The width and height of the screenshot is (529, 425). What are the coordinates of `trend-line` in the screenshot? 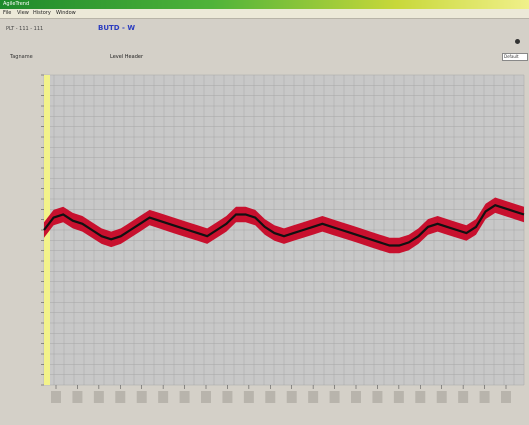 It's located at (284, 225).